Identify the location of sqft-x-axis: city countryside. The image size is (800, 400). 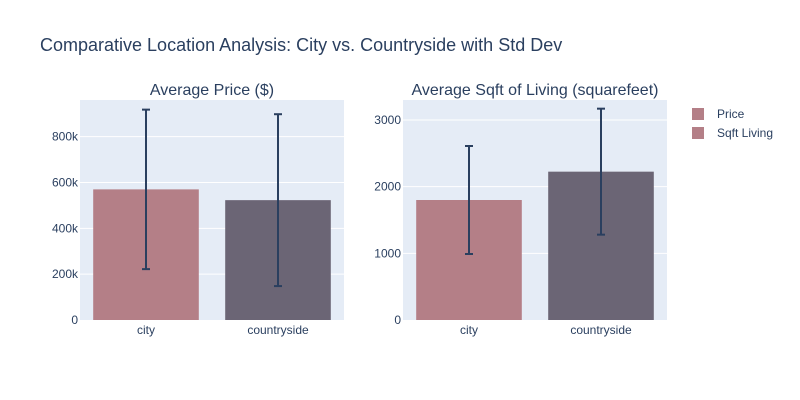
(546, 330).